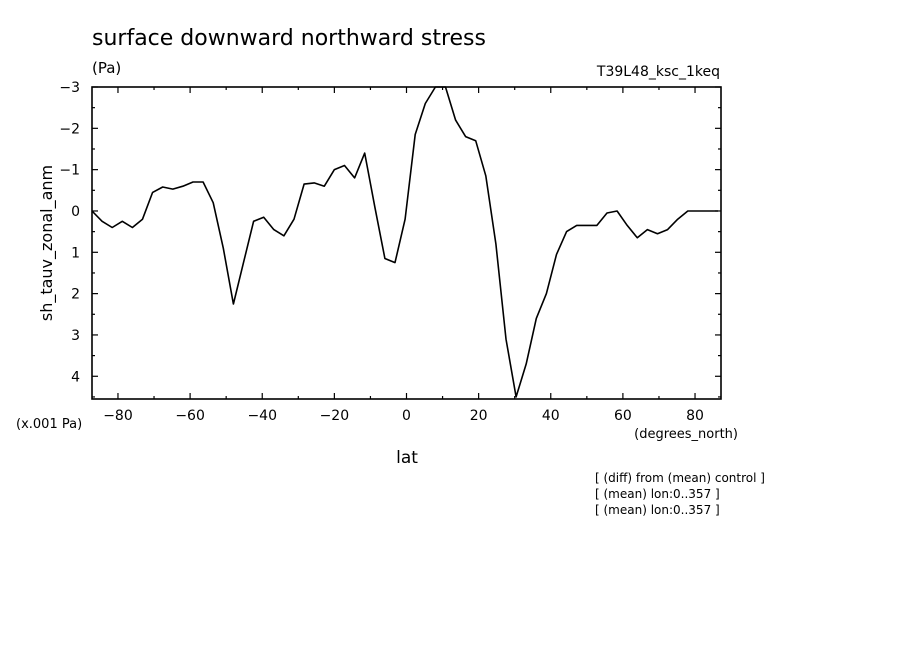  I want to click on note-line-3: [ (mean) lon:0..357 ], so click(657, 510).